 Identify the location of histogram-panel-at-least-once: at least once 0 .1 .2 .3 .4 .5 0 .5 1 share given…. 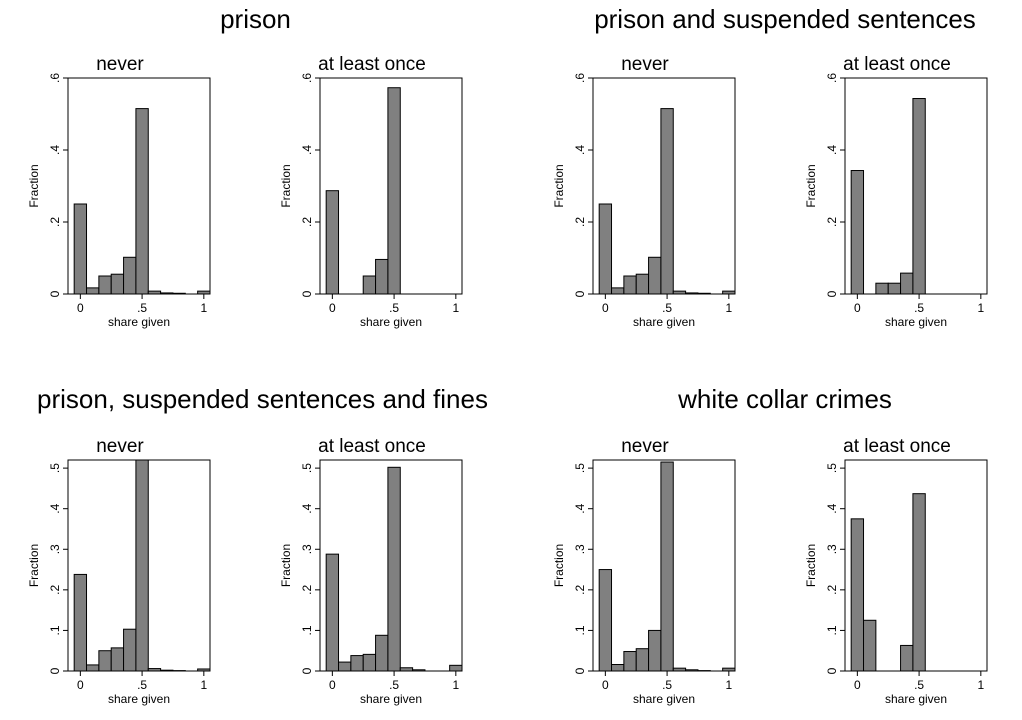
(372, 576).